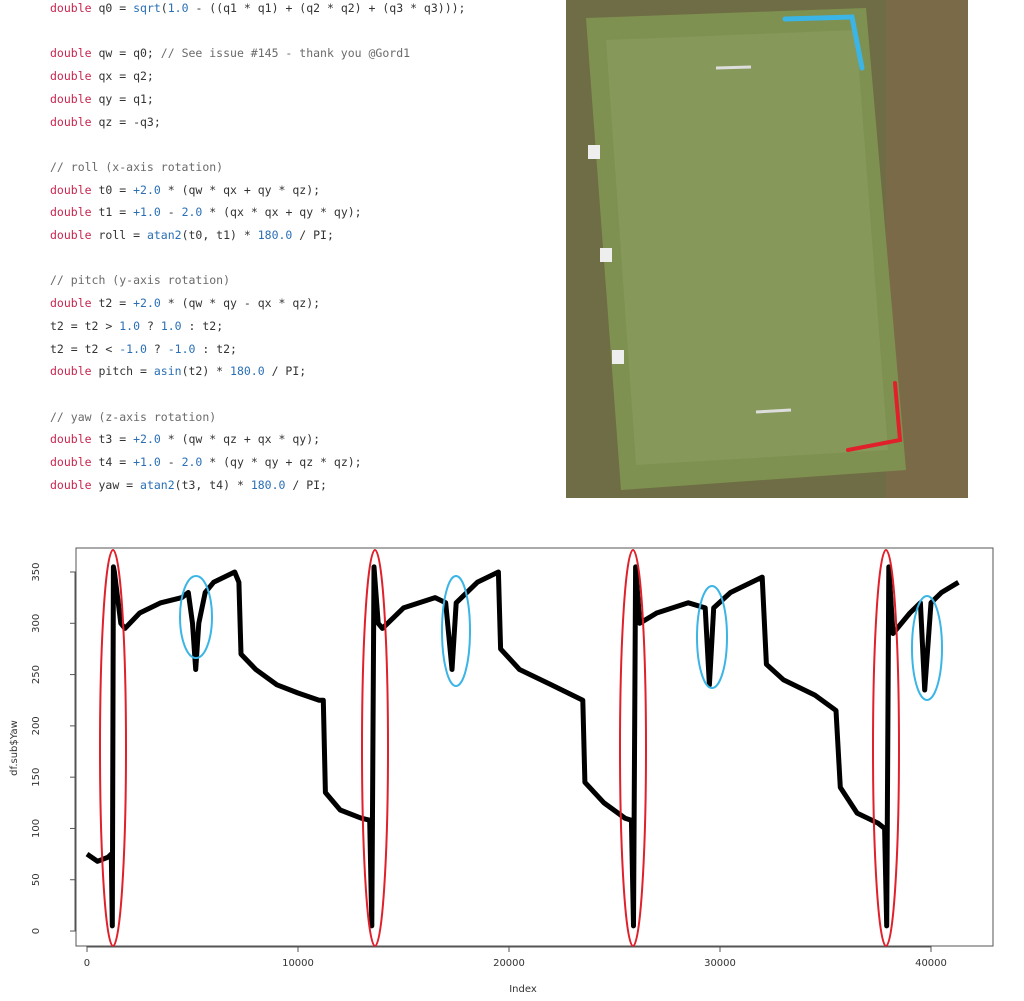 This screenshot has height=1001, width=1024. Describe the element at coordinates (116, 484) in the screenshot. I see `code-token: yaw =` at that location.